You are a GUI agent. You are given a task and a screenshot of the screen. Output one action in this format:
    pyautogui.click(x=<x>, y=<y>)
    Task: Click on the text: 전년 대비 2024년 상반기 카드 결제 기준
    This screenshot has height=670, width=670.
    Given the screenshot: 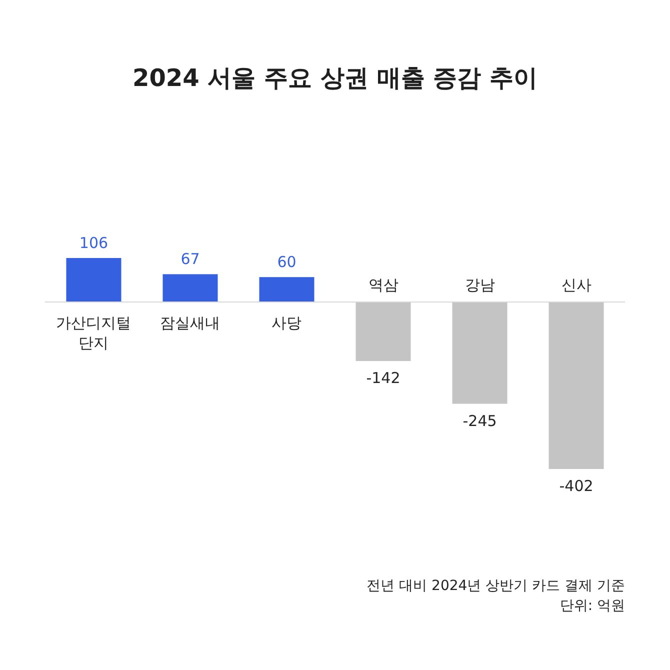 What is the action you would take?
    pyautogui.click(x=495, y=586)
    